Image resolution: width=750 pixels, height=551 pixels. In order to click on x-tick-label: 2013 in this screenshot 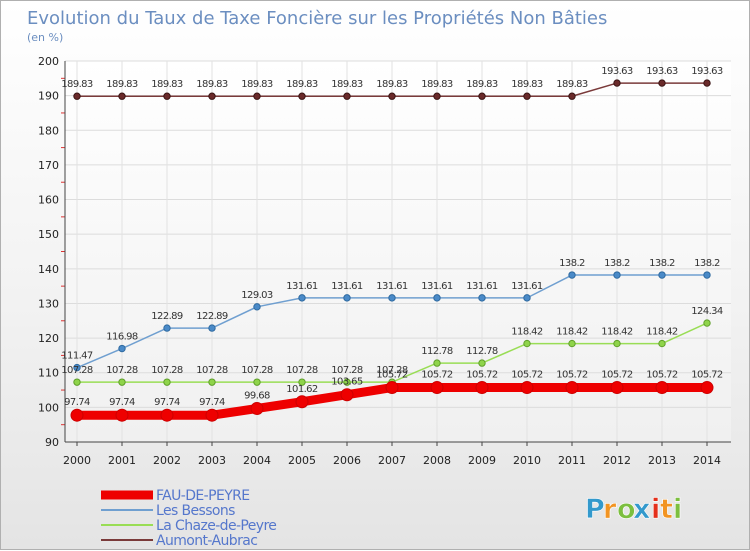, I will do `click(662, 460)`.